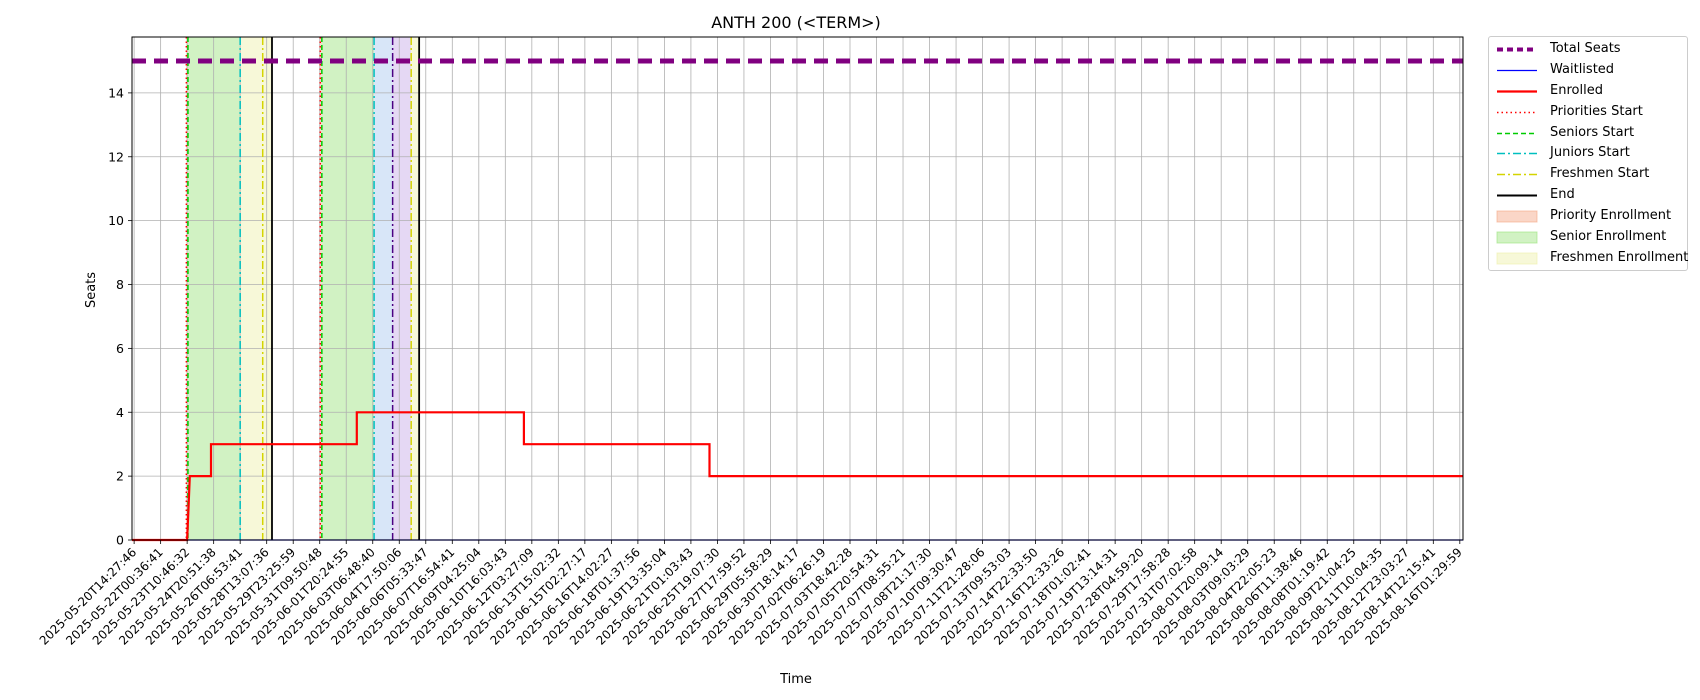 Image resolution: width=1700 pixels, height=700 pixels. I want to click on legend-item: Senior Enrollment, so click(1588, 237).